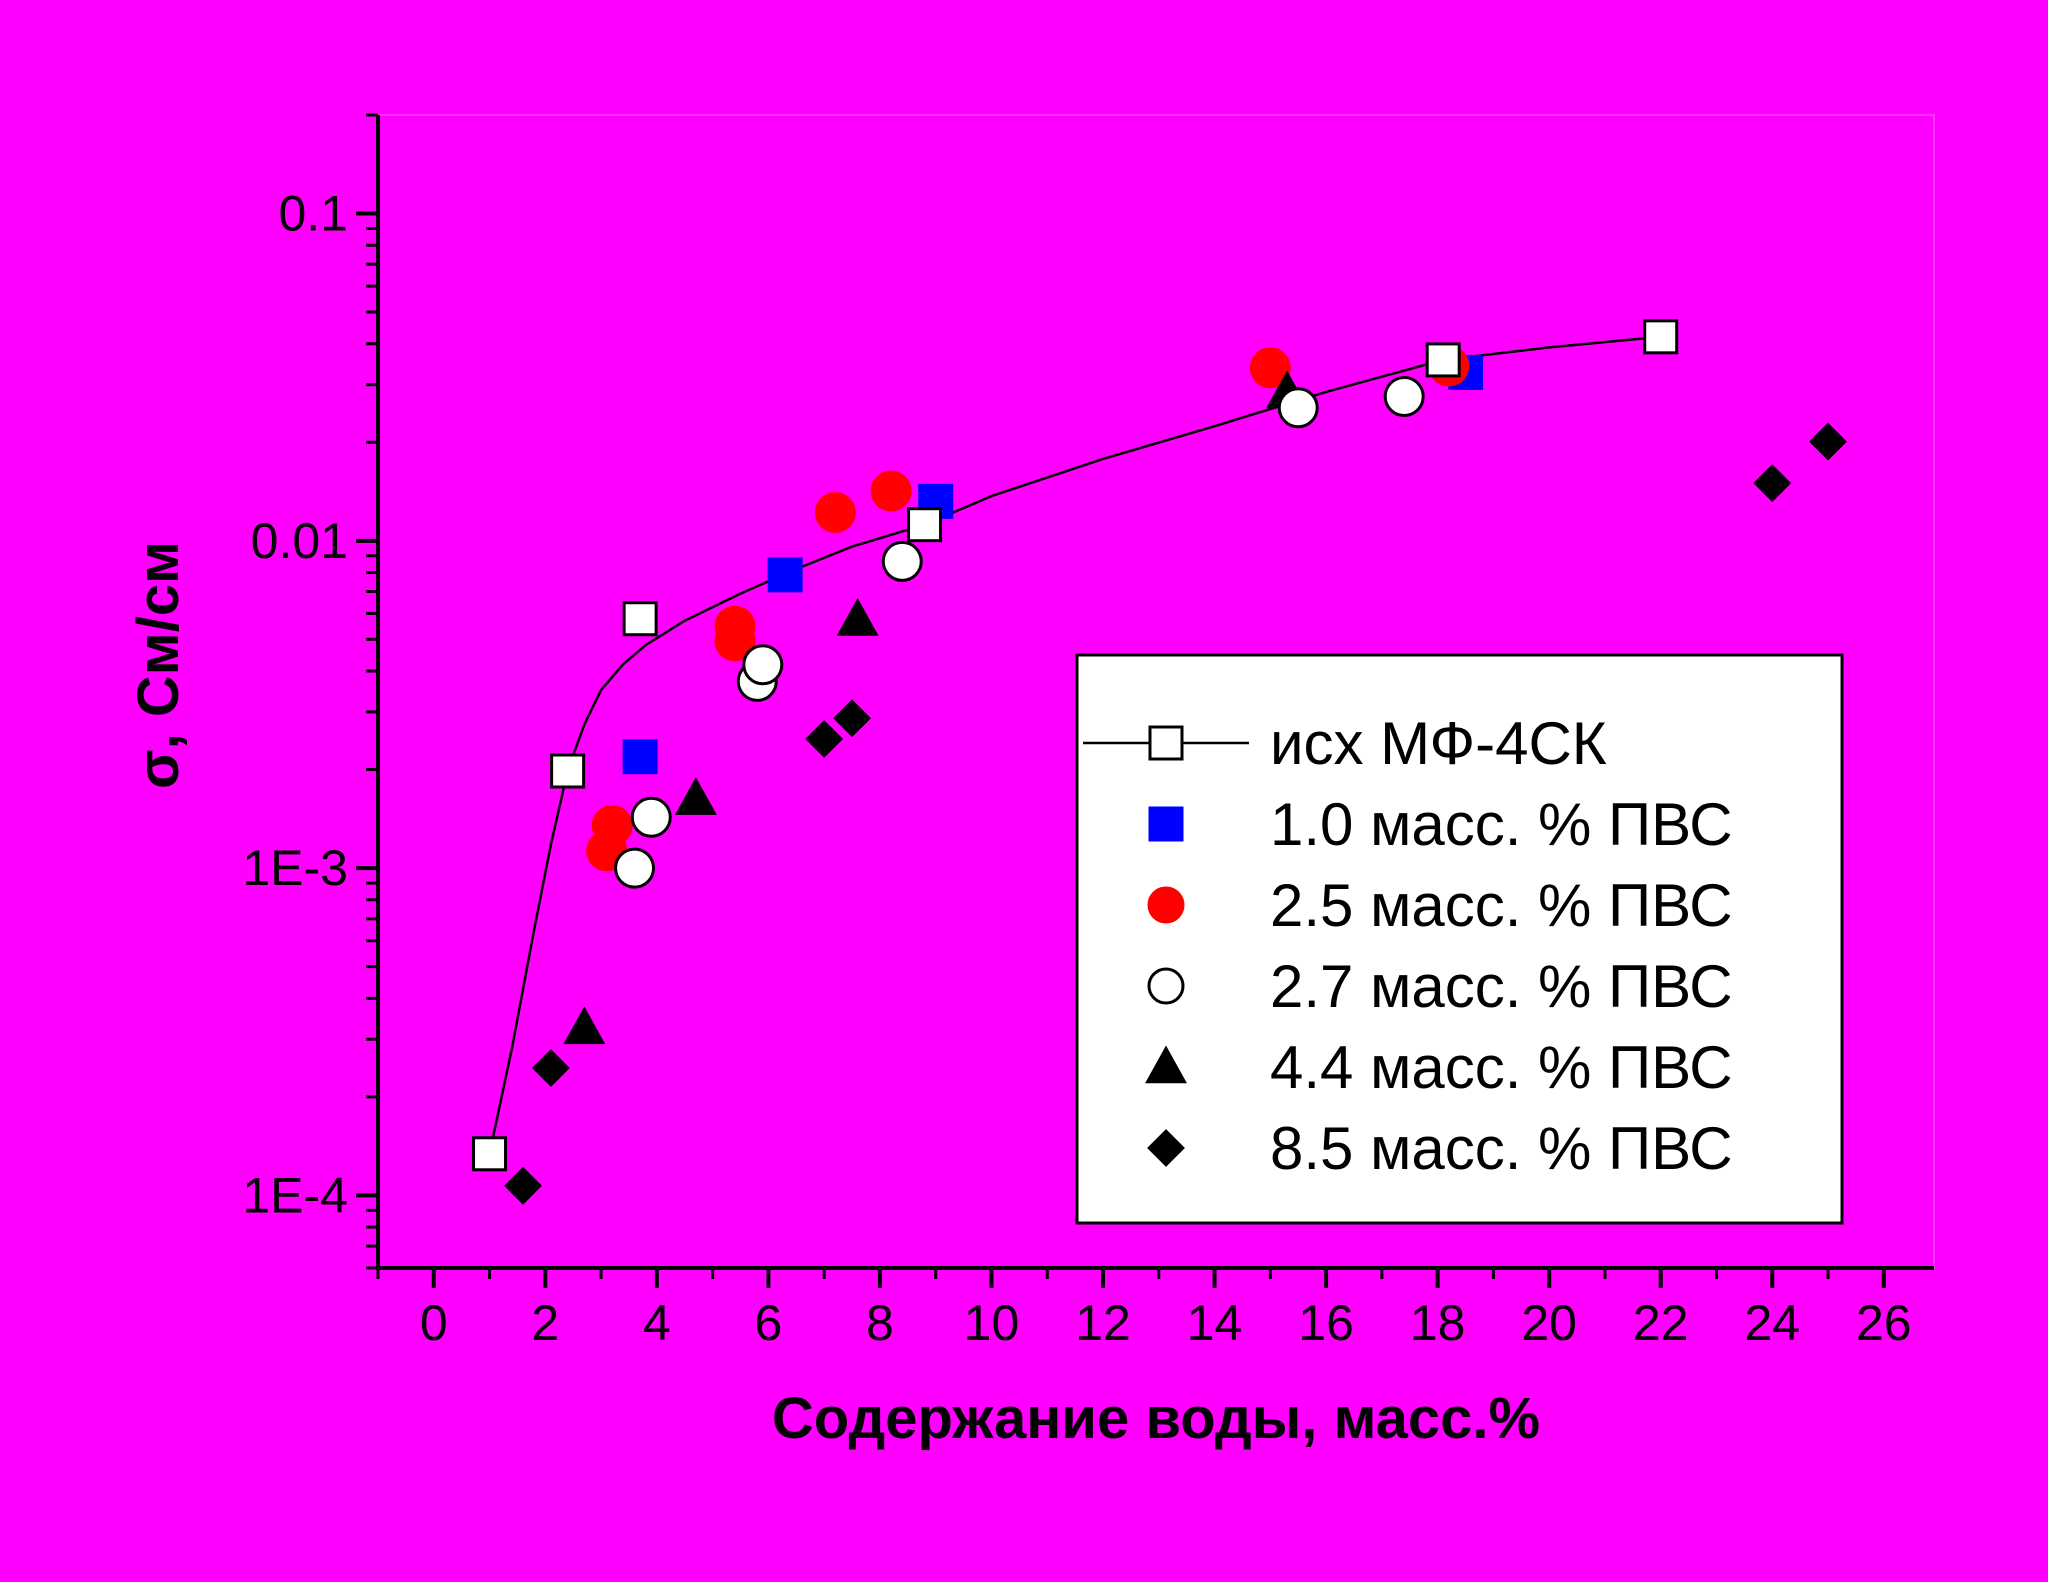 The width and height of the screenshot is (2048, 1582). What do you see at coordinates (313, 214) in the screenshot?
I see `y-tick-label: 0.1` at bounding box center [313, 214].